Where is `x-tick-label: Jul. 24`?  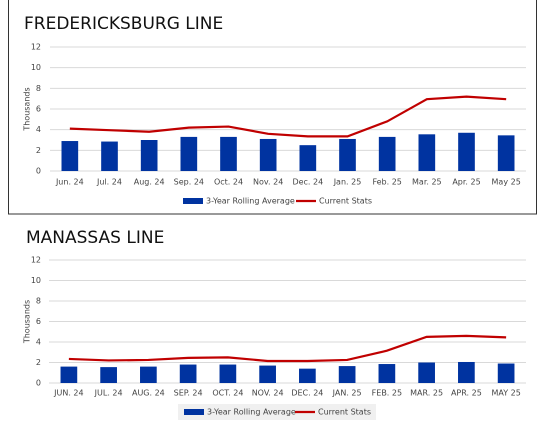 x-tick-label: Jul. 24 is located at coordinates (109, 182).